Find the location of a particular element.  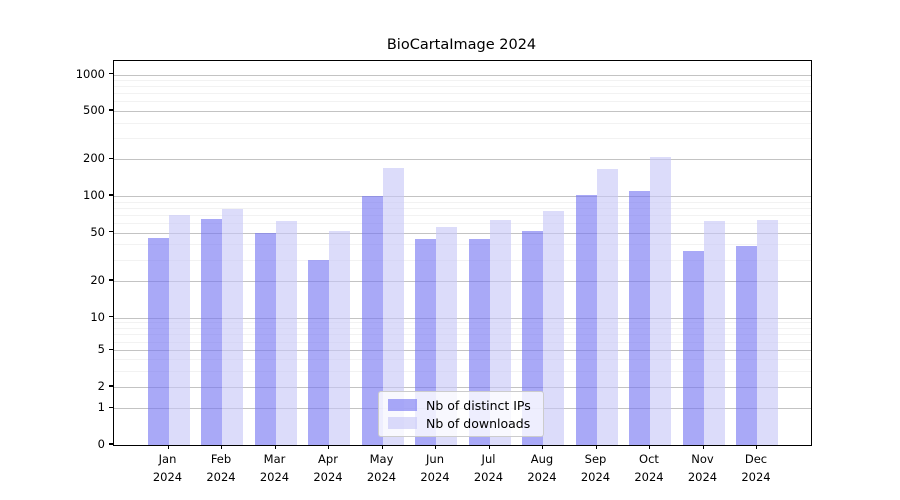

x-tick-label: Feb 2024 is located at coordinates (221, 468).